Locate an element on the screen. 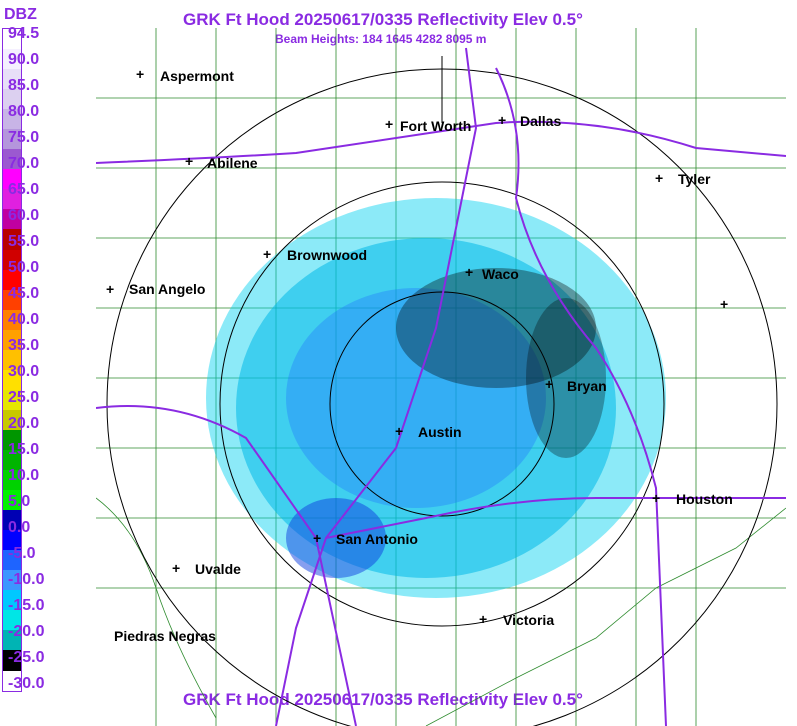  city-label-tyler: Tyler is located at coordinates (694, 179).